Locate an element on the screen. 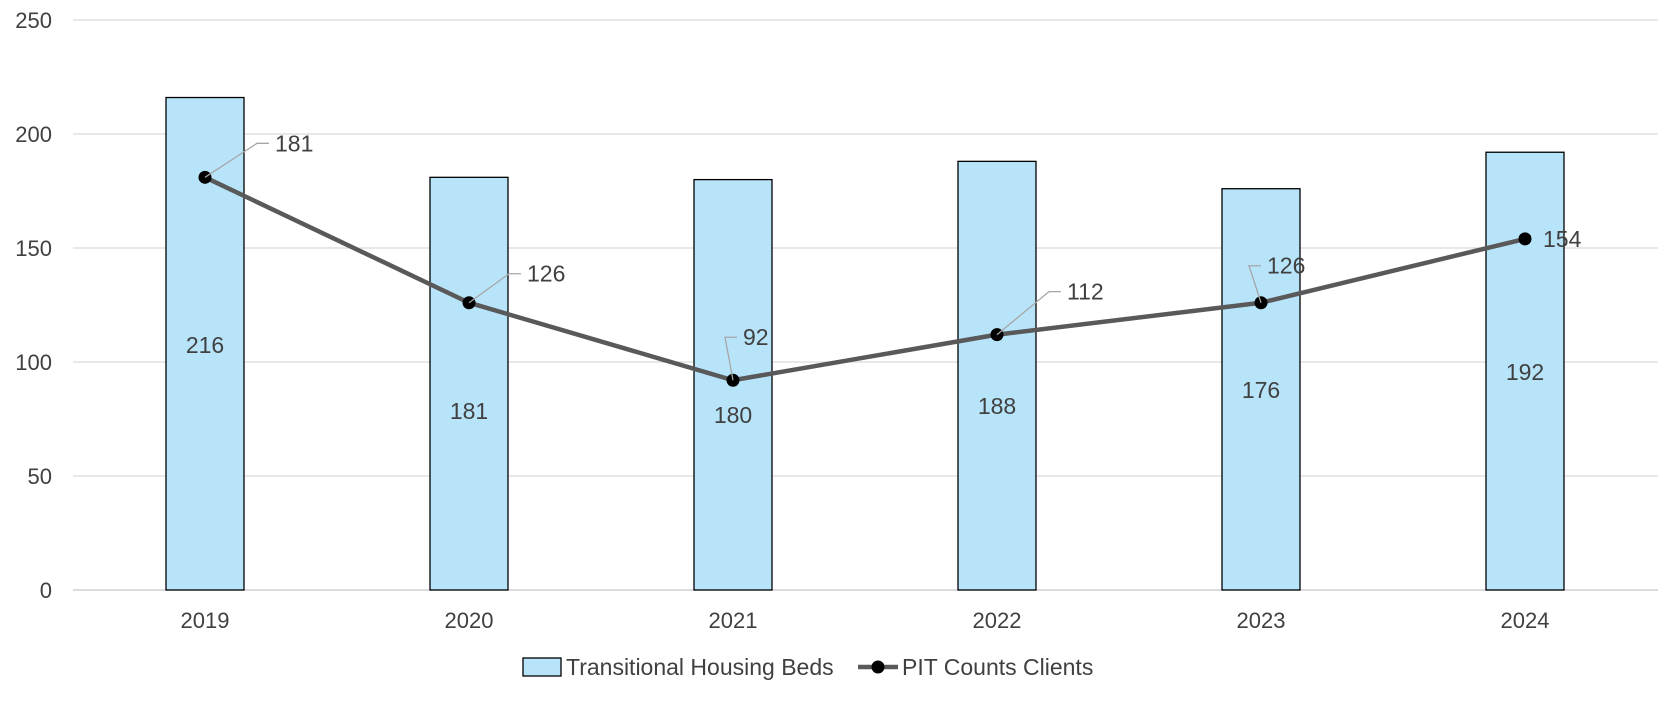  legend-label-beds: Transitional Housing Beds is located at coordinates (700, 667).